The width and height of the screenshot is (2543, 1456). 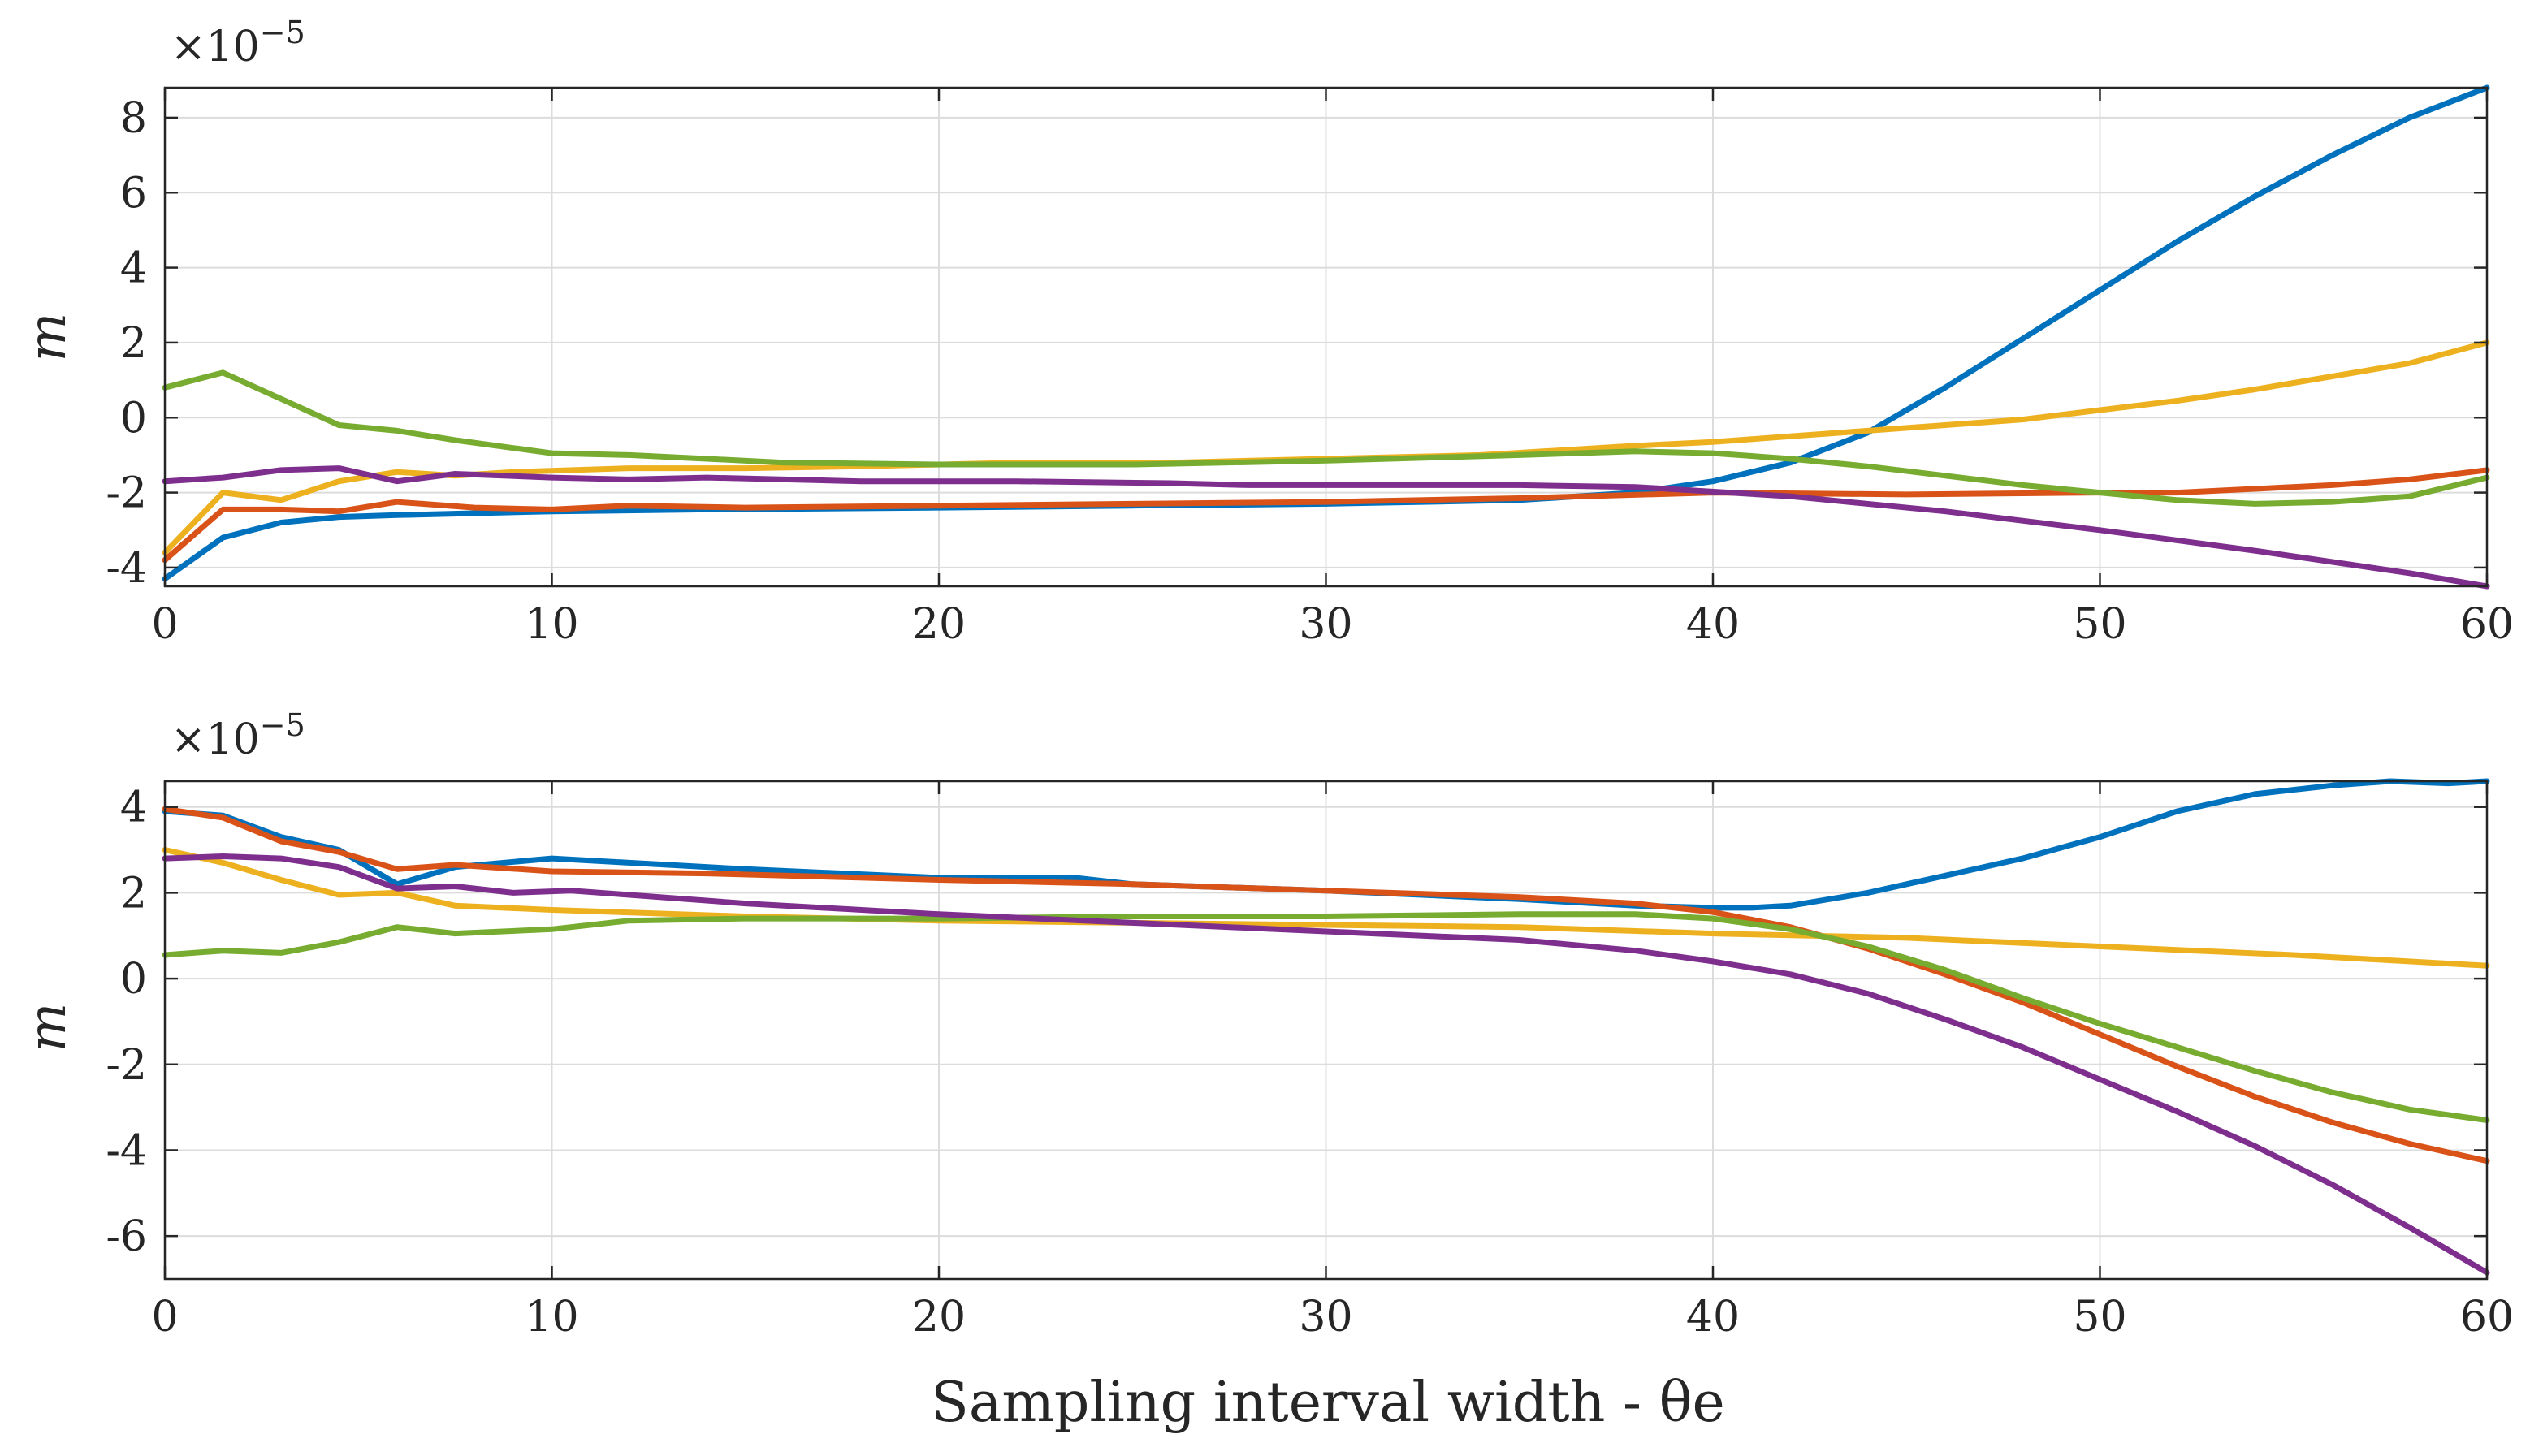 What do you see at coordinates (1325, 624) in the screenshot?
I see `top-x-tick-label: 30` at bounding box center [1325, 624].